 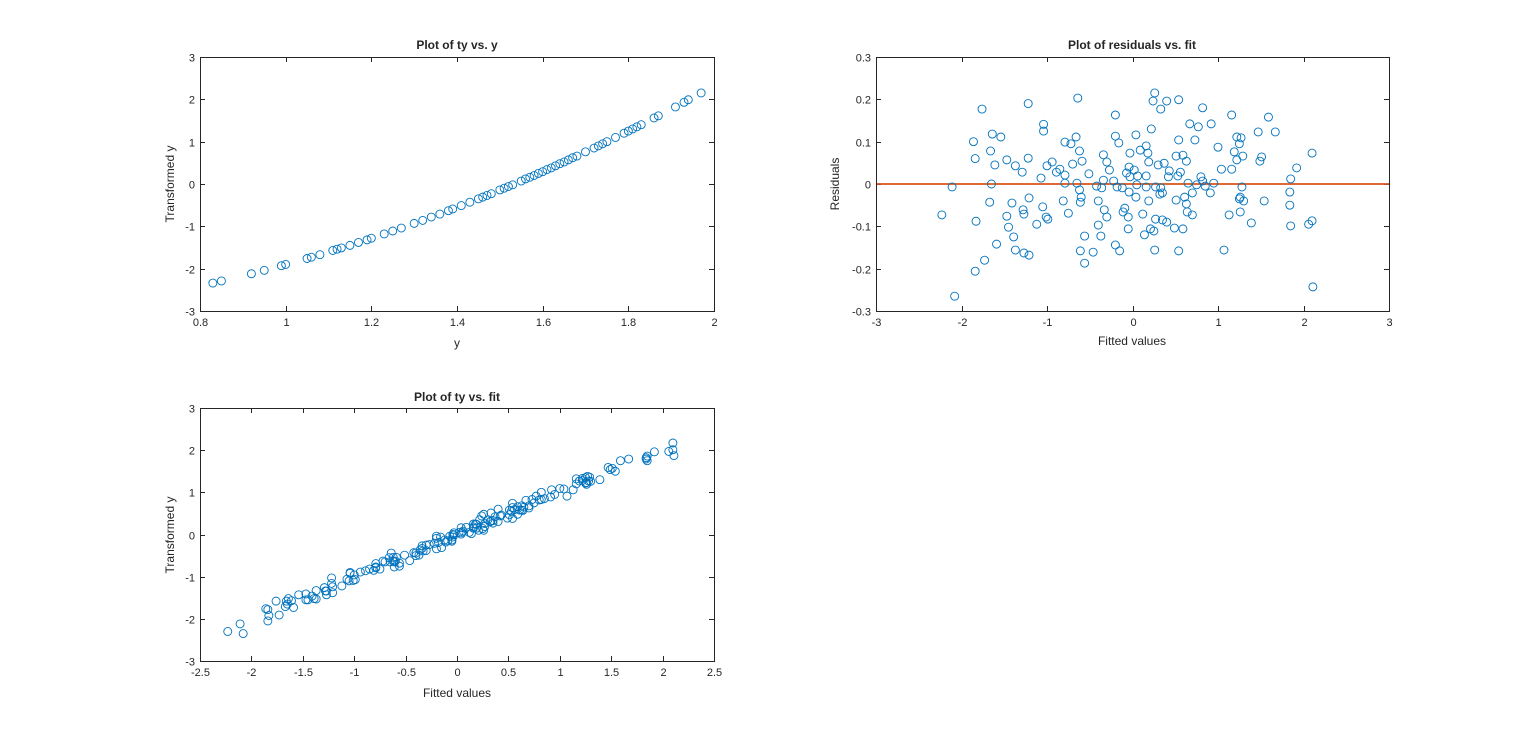 What do you see at coordinates (190, 313) in the screenshot?
I see `y-tick-label: -3` at bounding box center [190, 313].